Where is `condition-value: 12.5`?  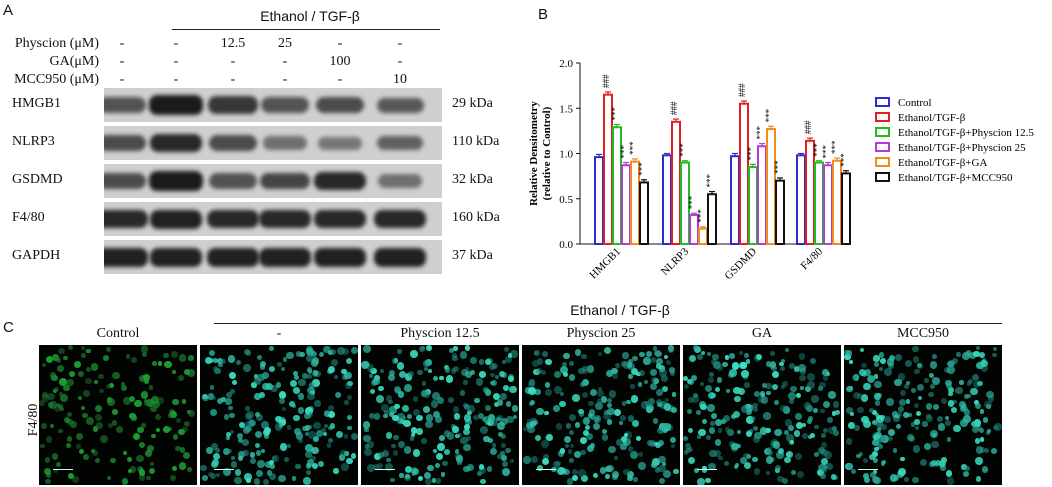 condition-value: 12.5 is located at coordinates (233, 43).